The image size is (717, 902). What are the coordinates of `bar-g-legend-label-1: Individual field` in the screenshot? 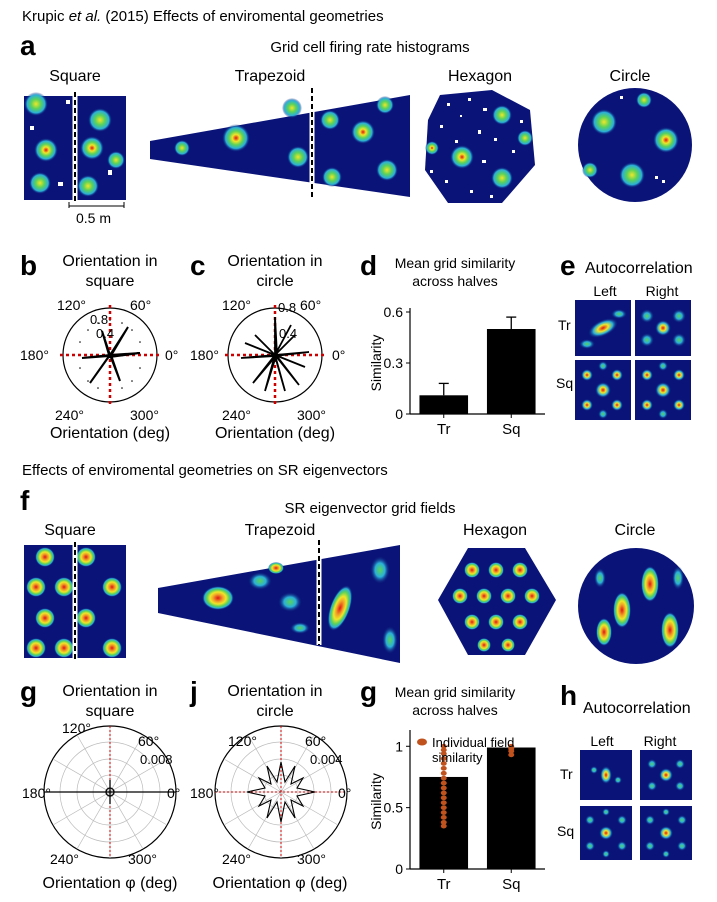 It's located at (473, 742).